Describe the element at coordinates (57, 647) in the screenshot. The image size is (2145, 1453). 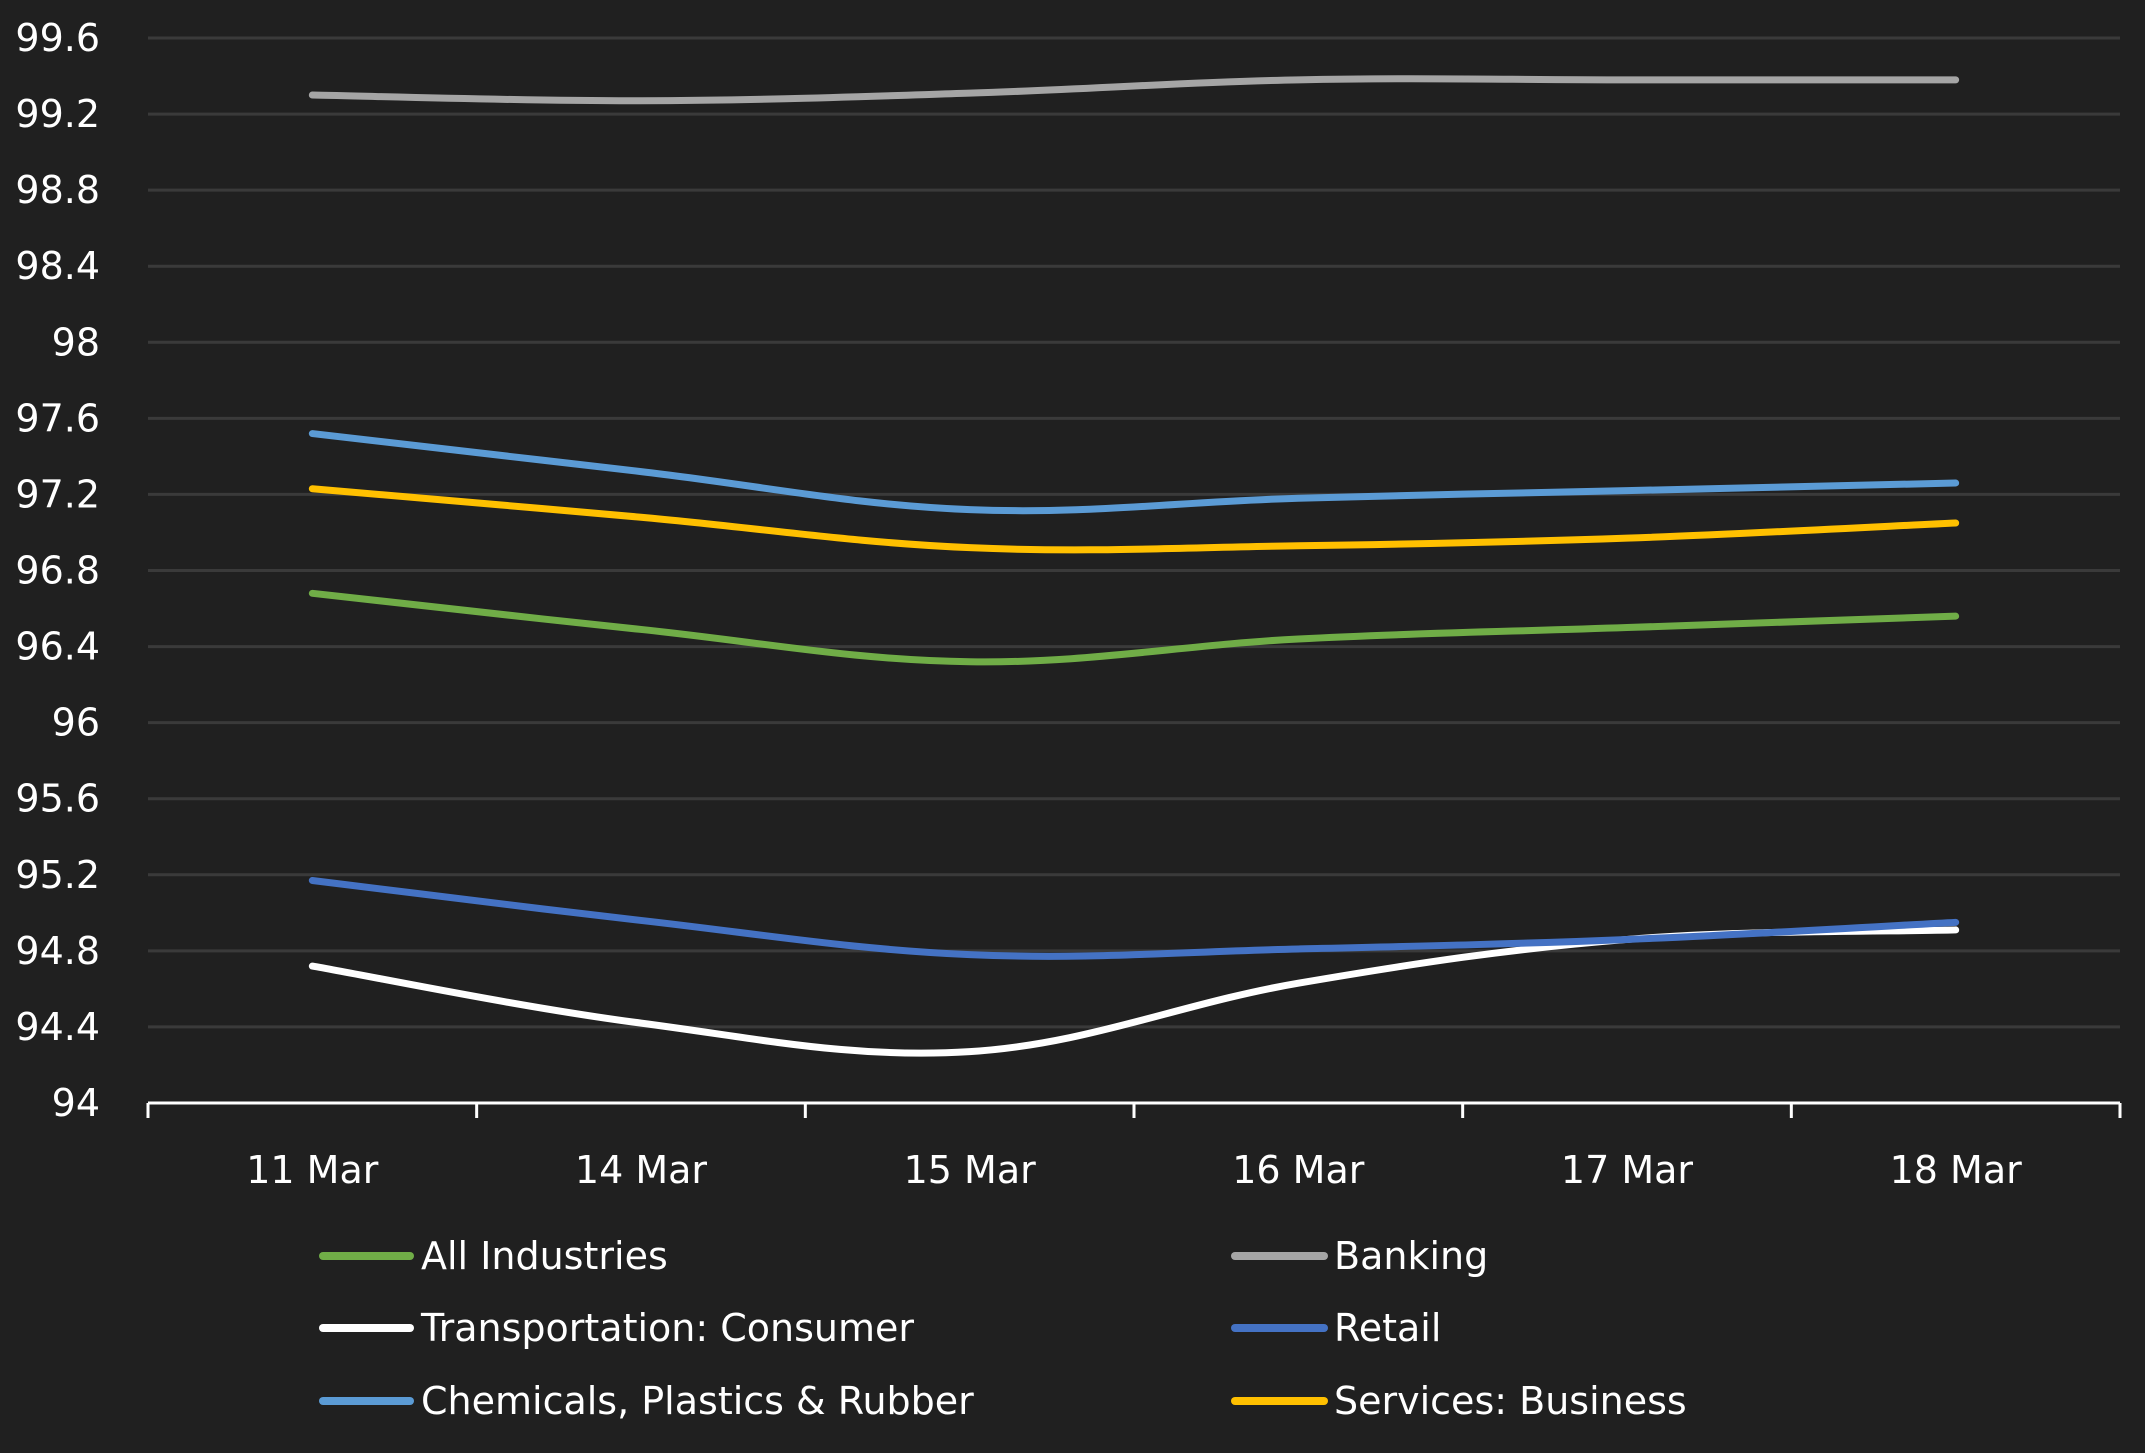
I see `y-tick-label: 96.4` at that location.